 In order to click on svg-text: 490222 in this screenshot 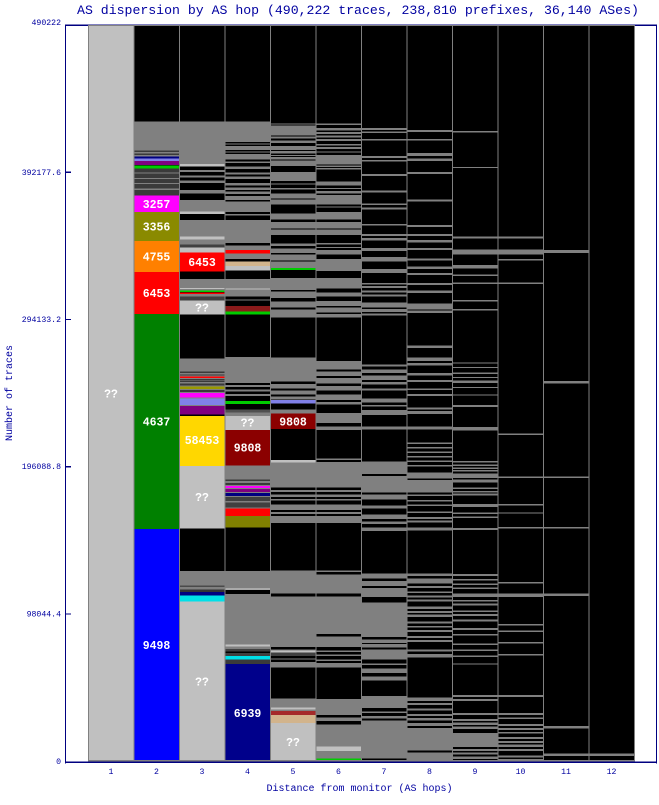, I will do `click(47, 23)`.